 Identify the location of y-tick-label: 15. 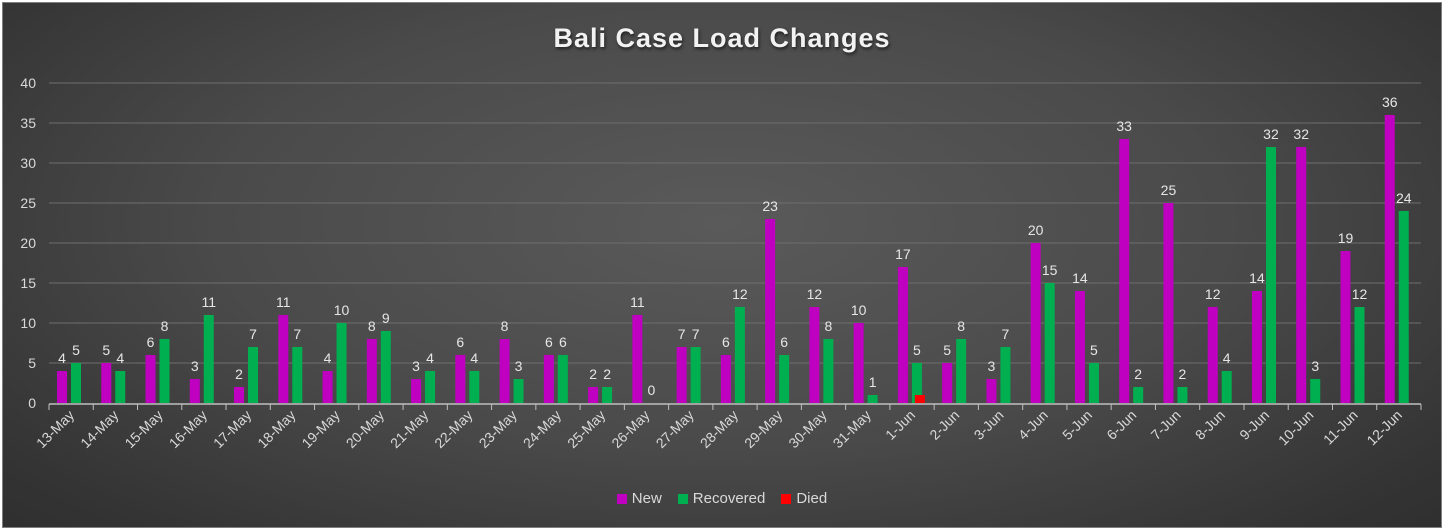
(28, 283).